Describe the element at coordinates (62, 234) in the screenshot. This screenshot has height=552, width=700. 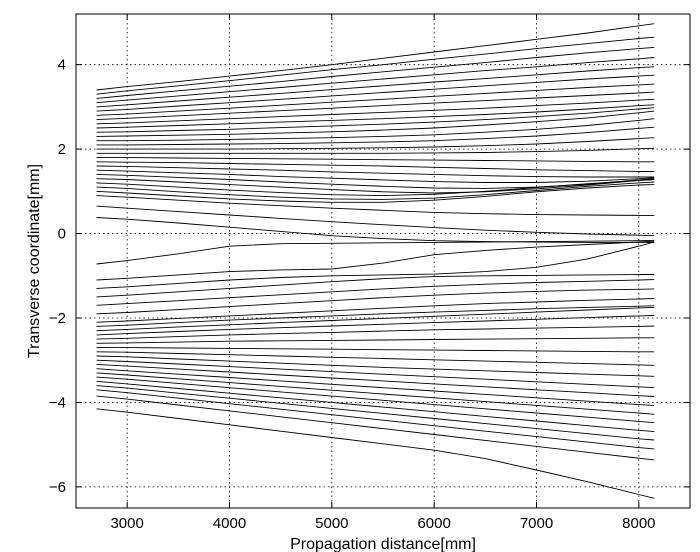
I see `y-tick-label: 0` at that location.